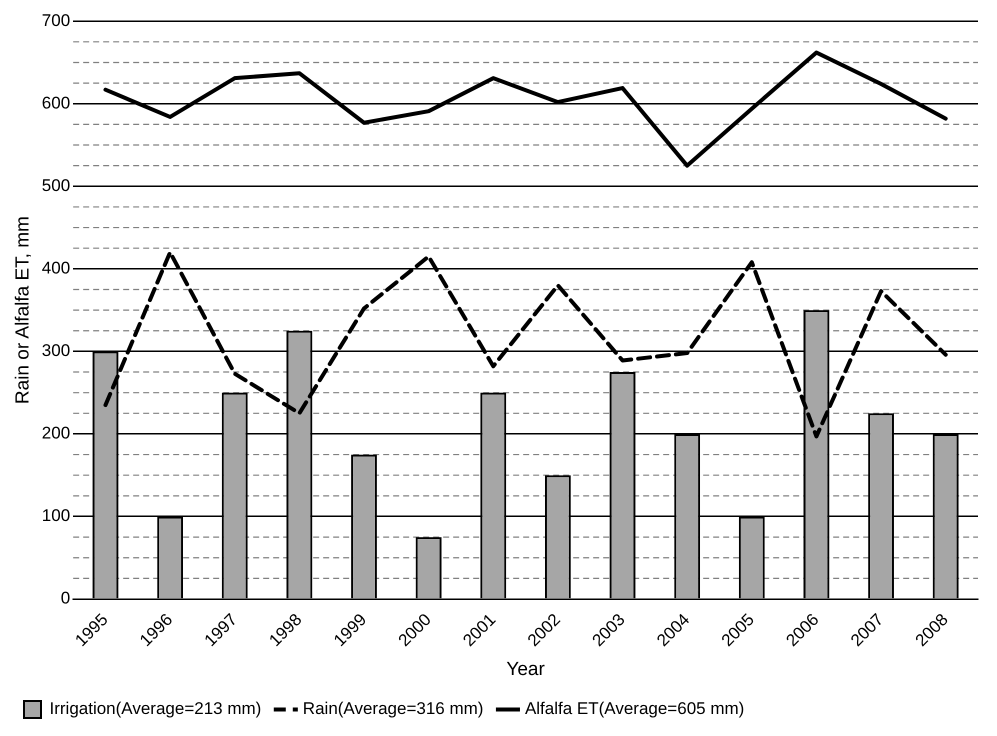 The width and height of the screenshot is (997, 736). What do you see at coordinates (56, 20) in the screenshot?
I see `y-tick-label: 700` at bounding box center [56, 20].